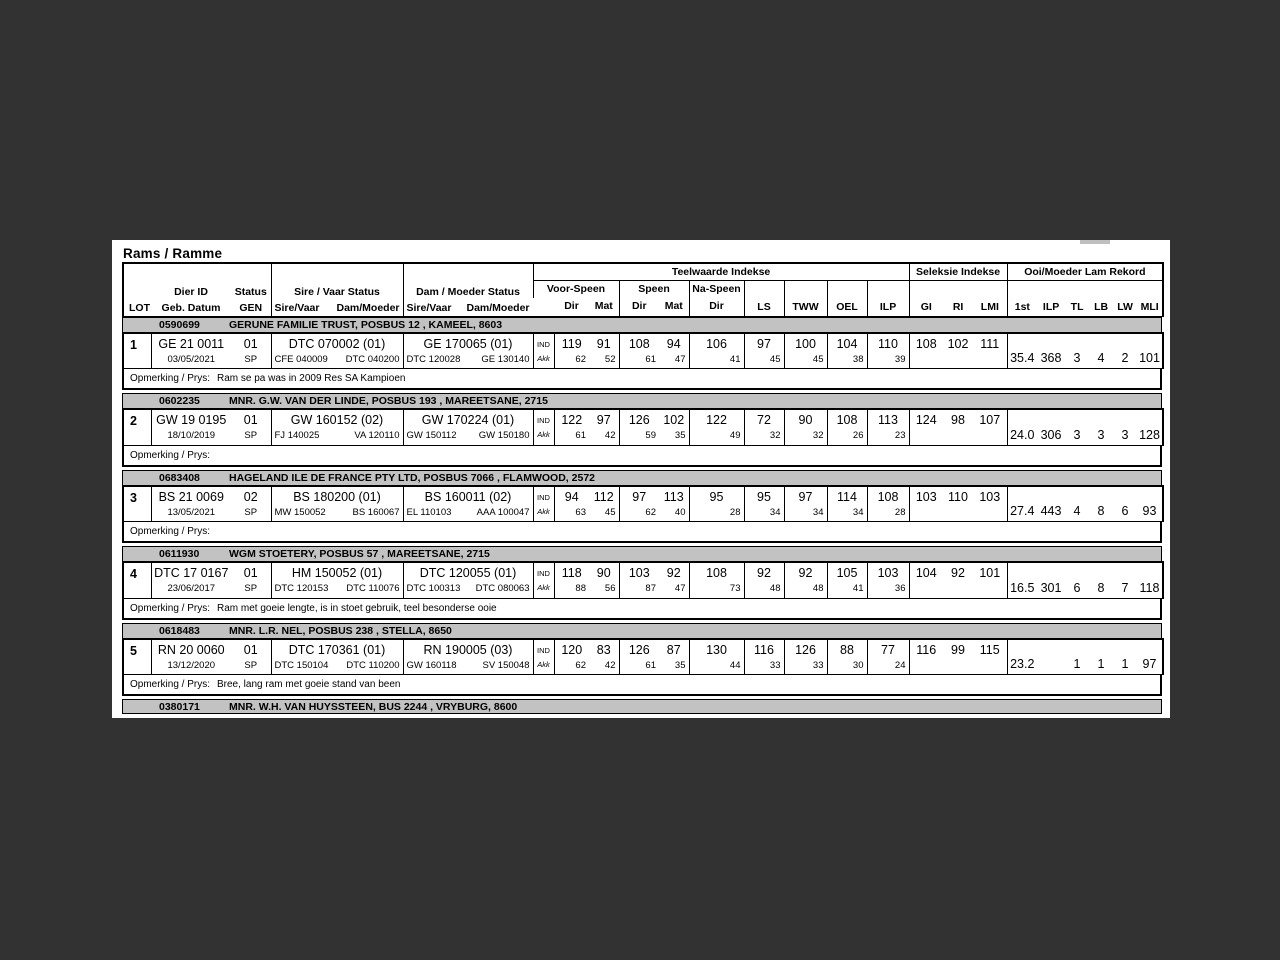  What do you see at coordinates (805, 350) in the screenshot?
I see `tww-cell: 100 45` at bounding box center [805, 350].